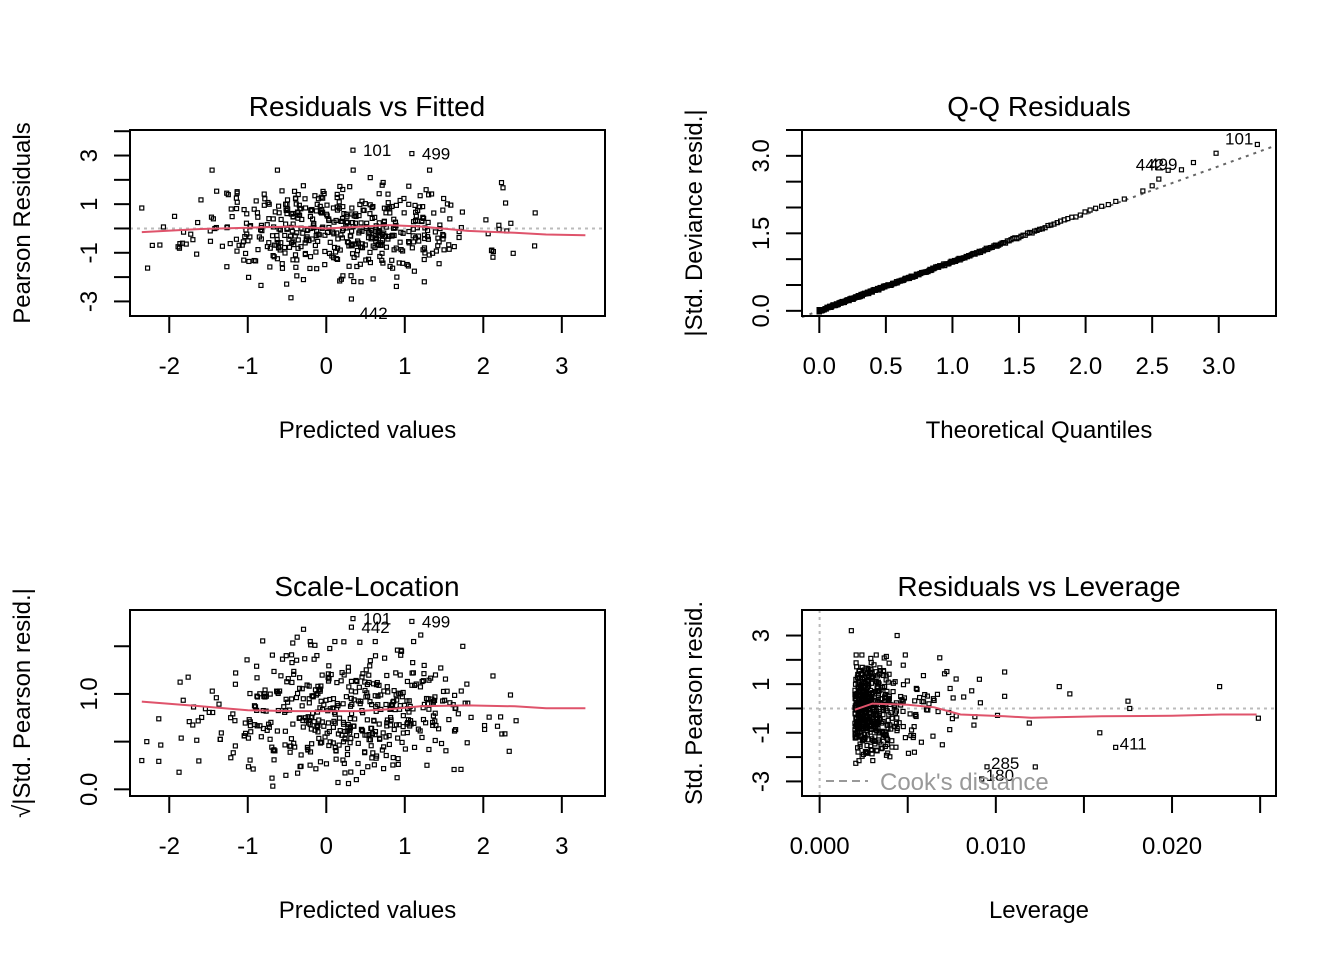  I want to click on y-tick-label: 1.0, so click(89, 693).